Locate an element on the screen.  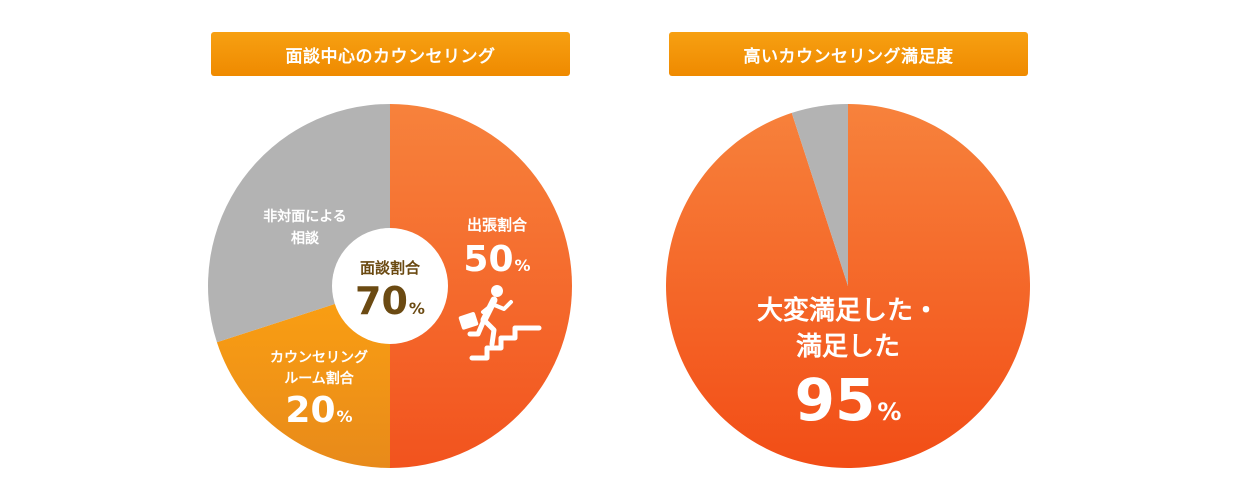
remote-label-line1: 非対面による is located at coordinates (305, 216).